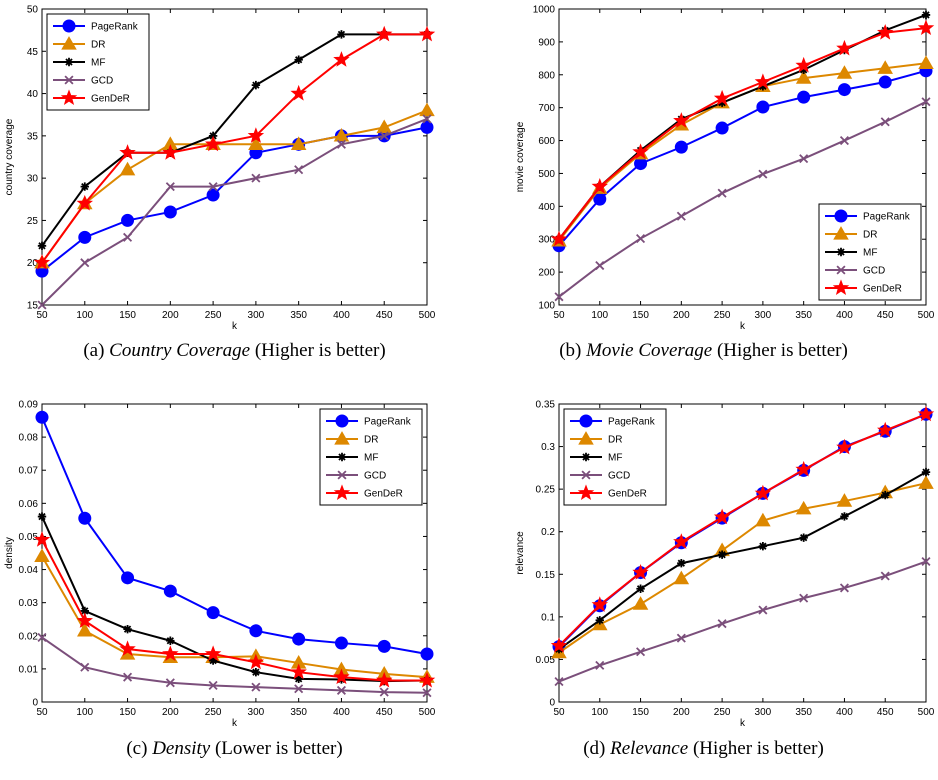 The height and width of the screenshot is (780, 938). What do you see at coordinates (98, 63) in the screenshot?
I see `legend-label: MF` at bounding box center [98, 63].